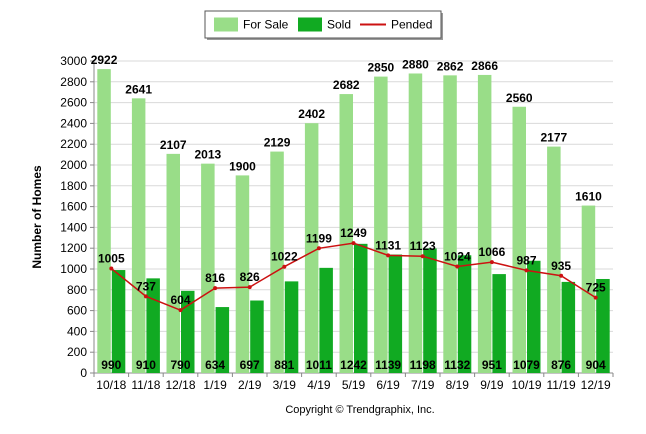 The width and height of the screenshot is (646, 434). I want to click on y-tick-label: 600, so click(77, 311).